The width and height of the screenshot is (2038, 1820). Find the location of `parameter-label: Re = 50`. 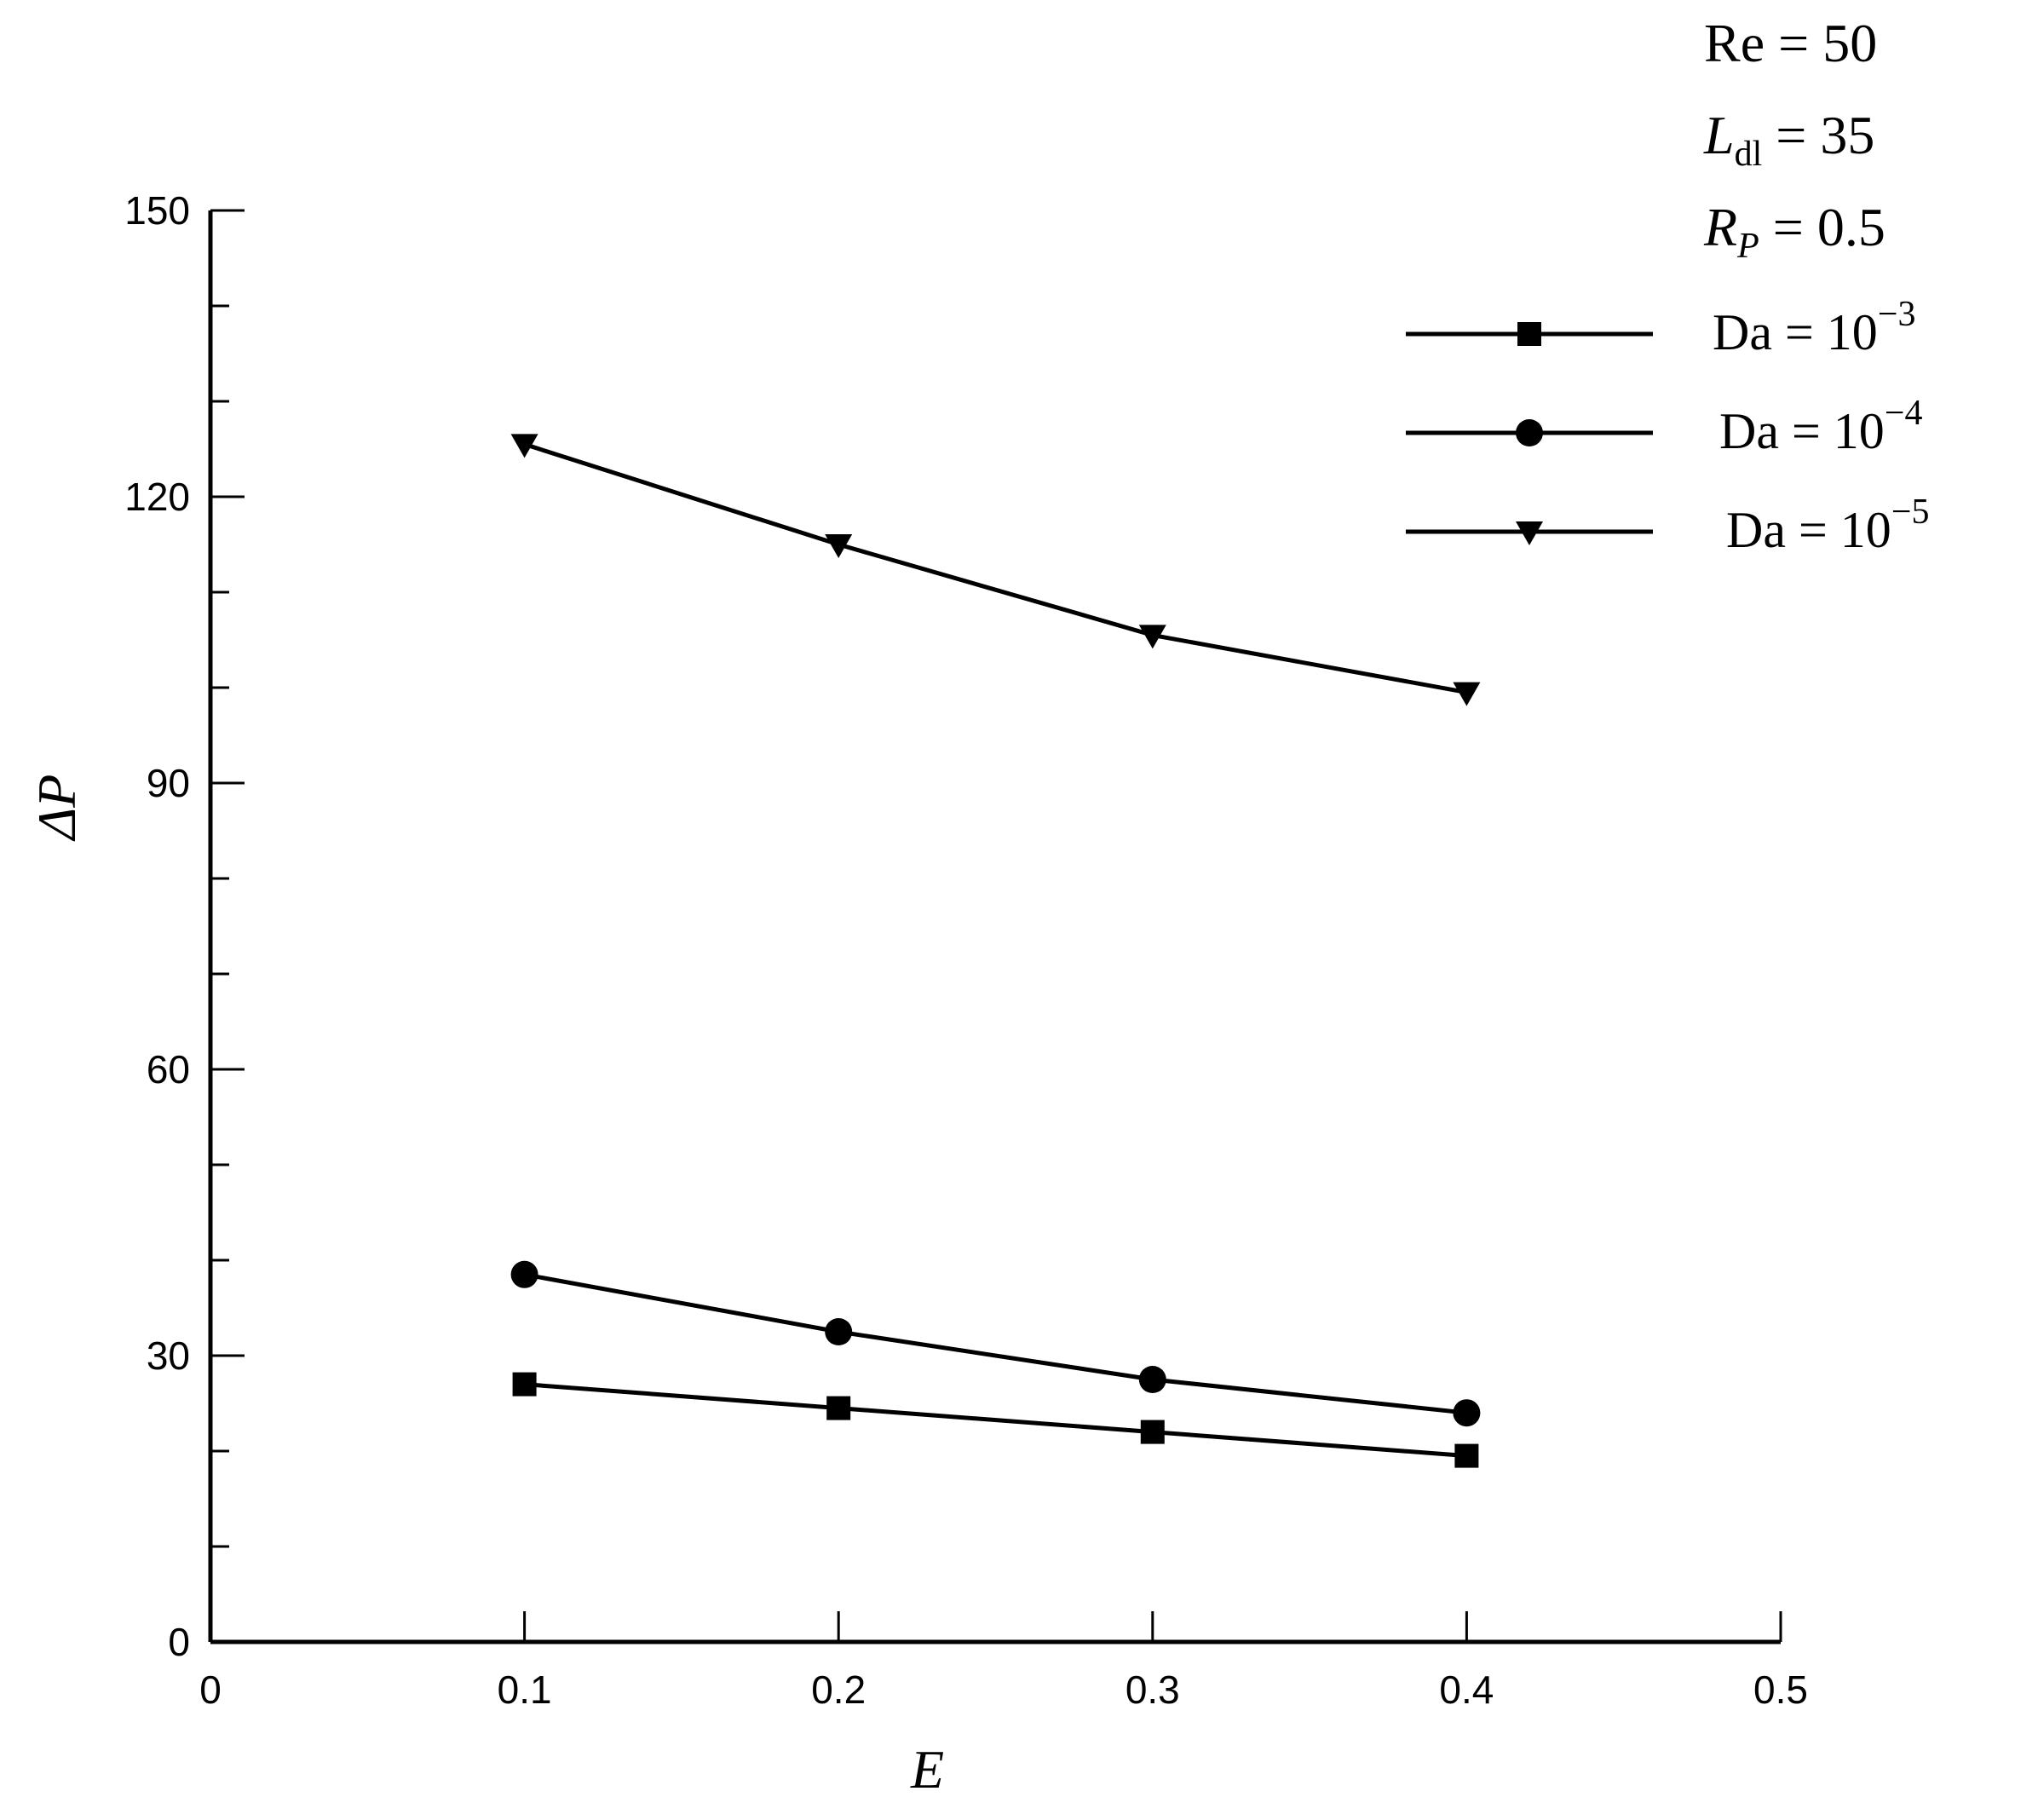

parameter-label: Re = 50 is located at coordinates (1790, 43).